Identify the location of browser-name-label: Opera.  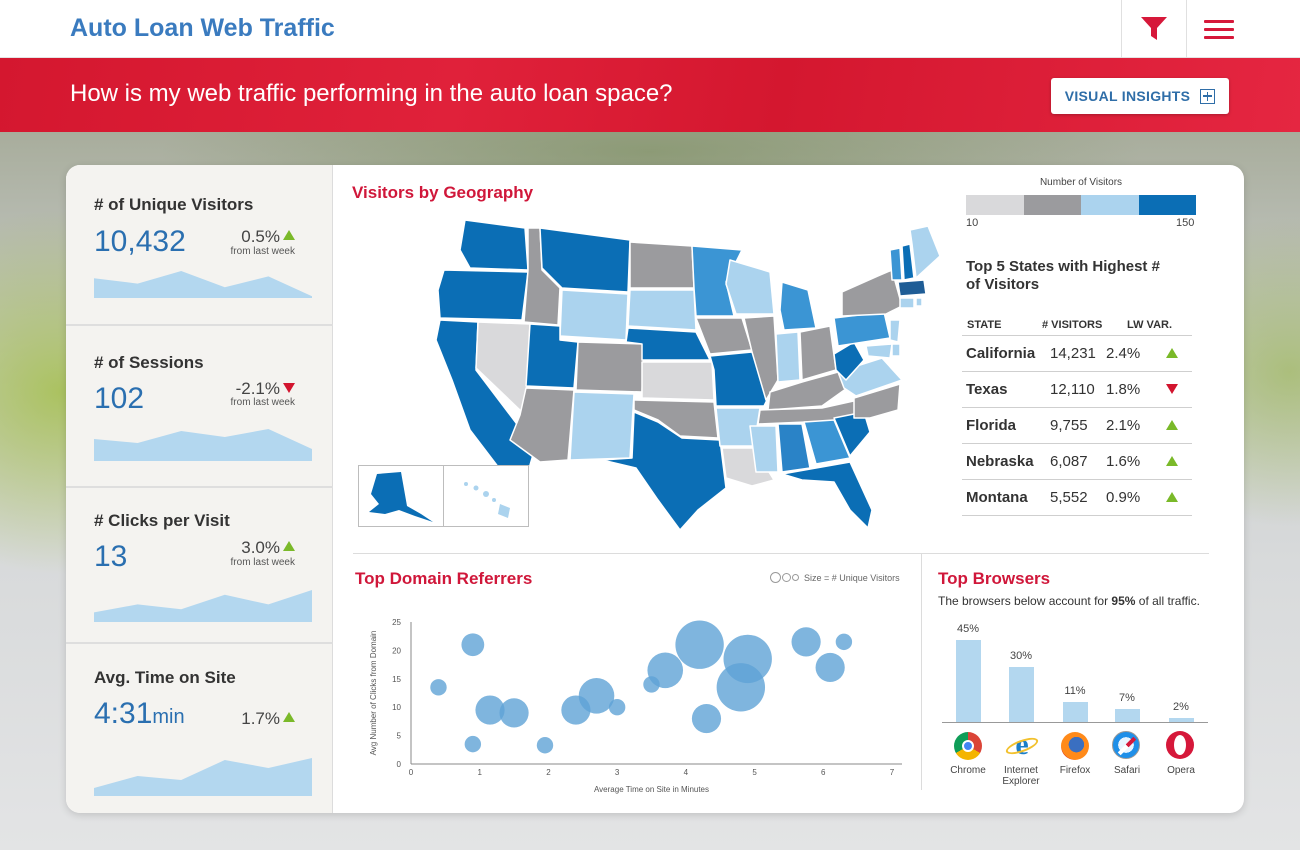
(1181, 770).